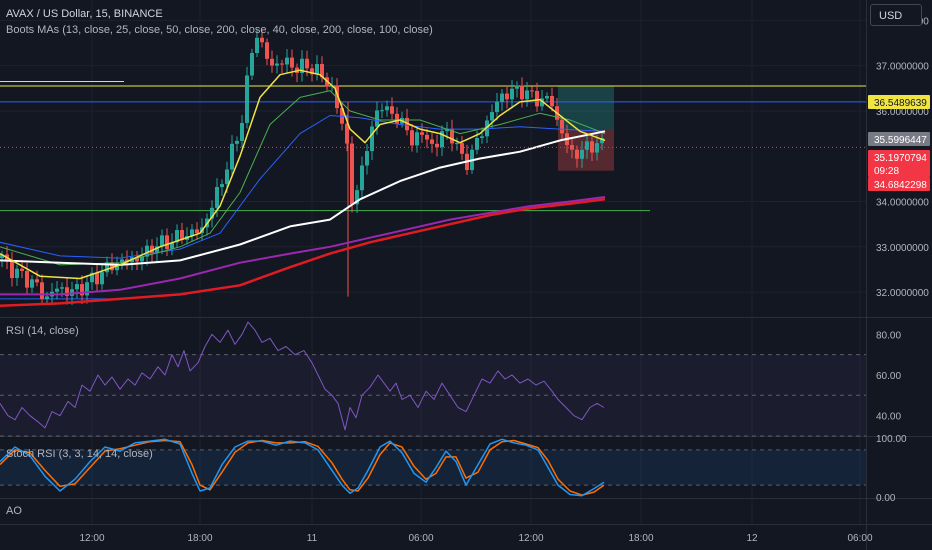 This screenshot has width=932, height=550. I want to click on stoch-band, so click(433, 467).